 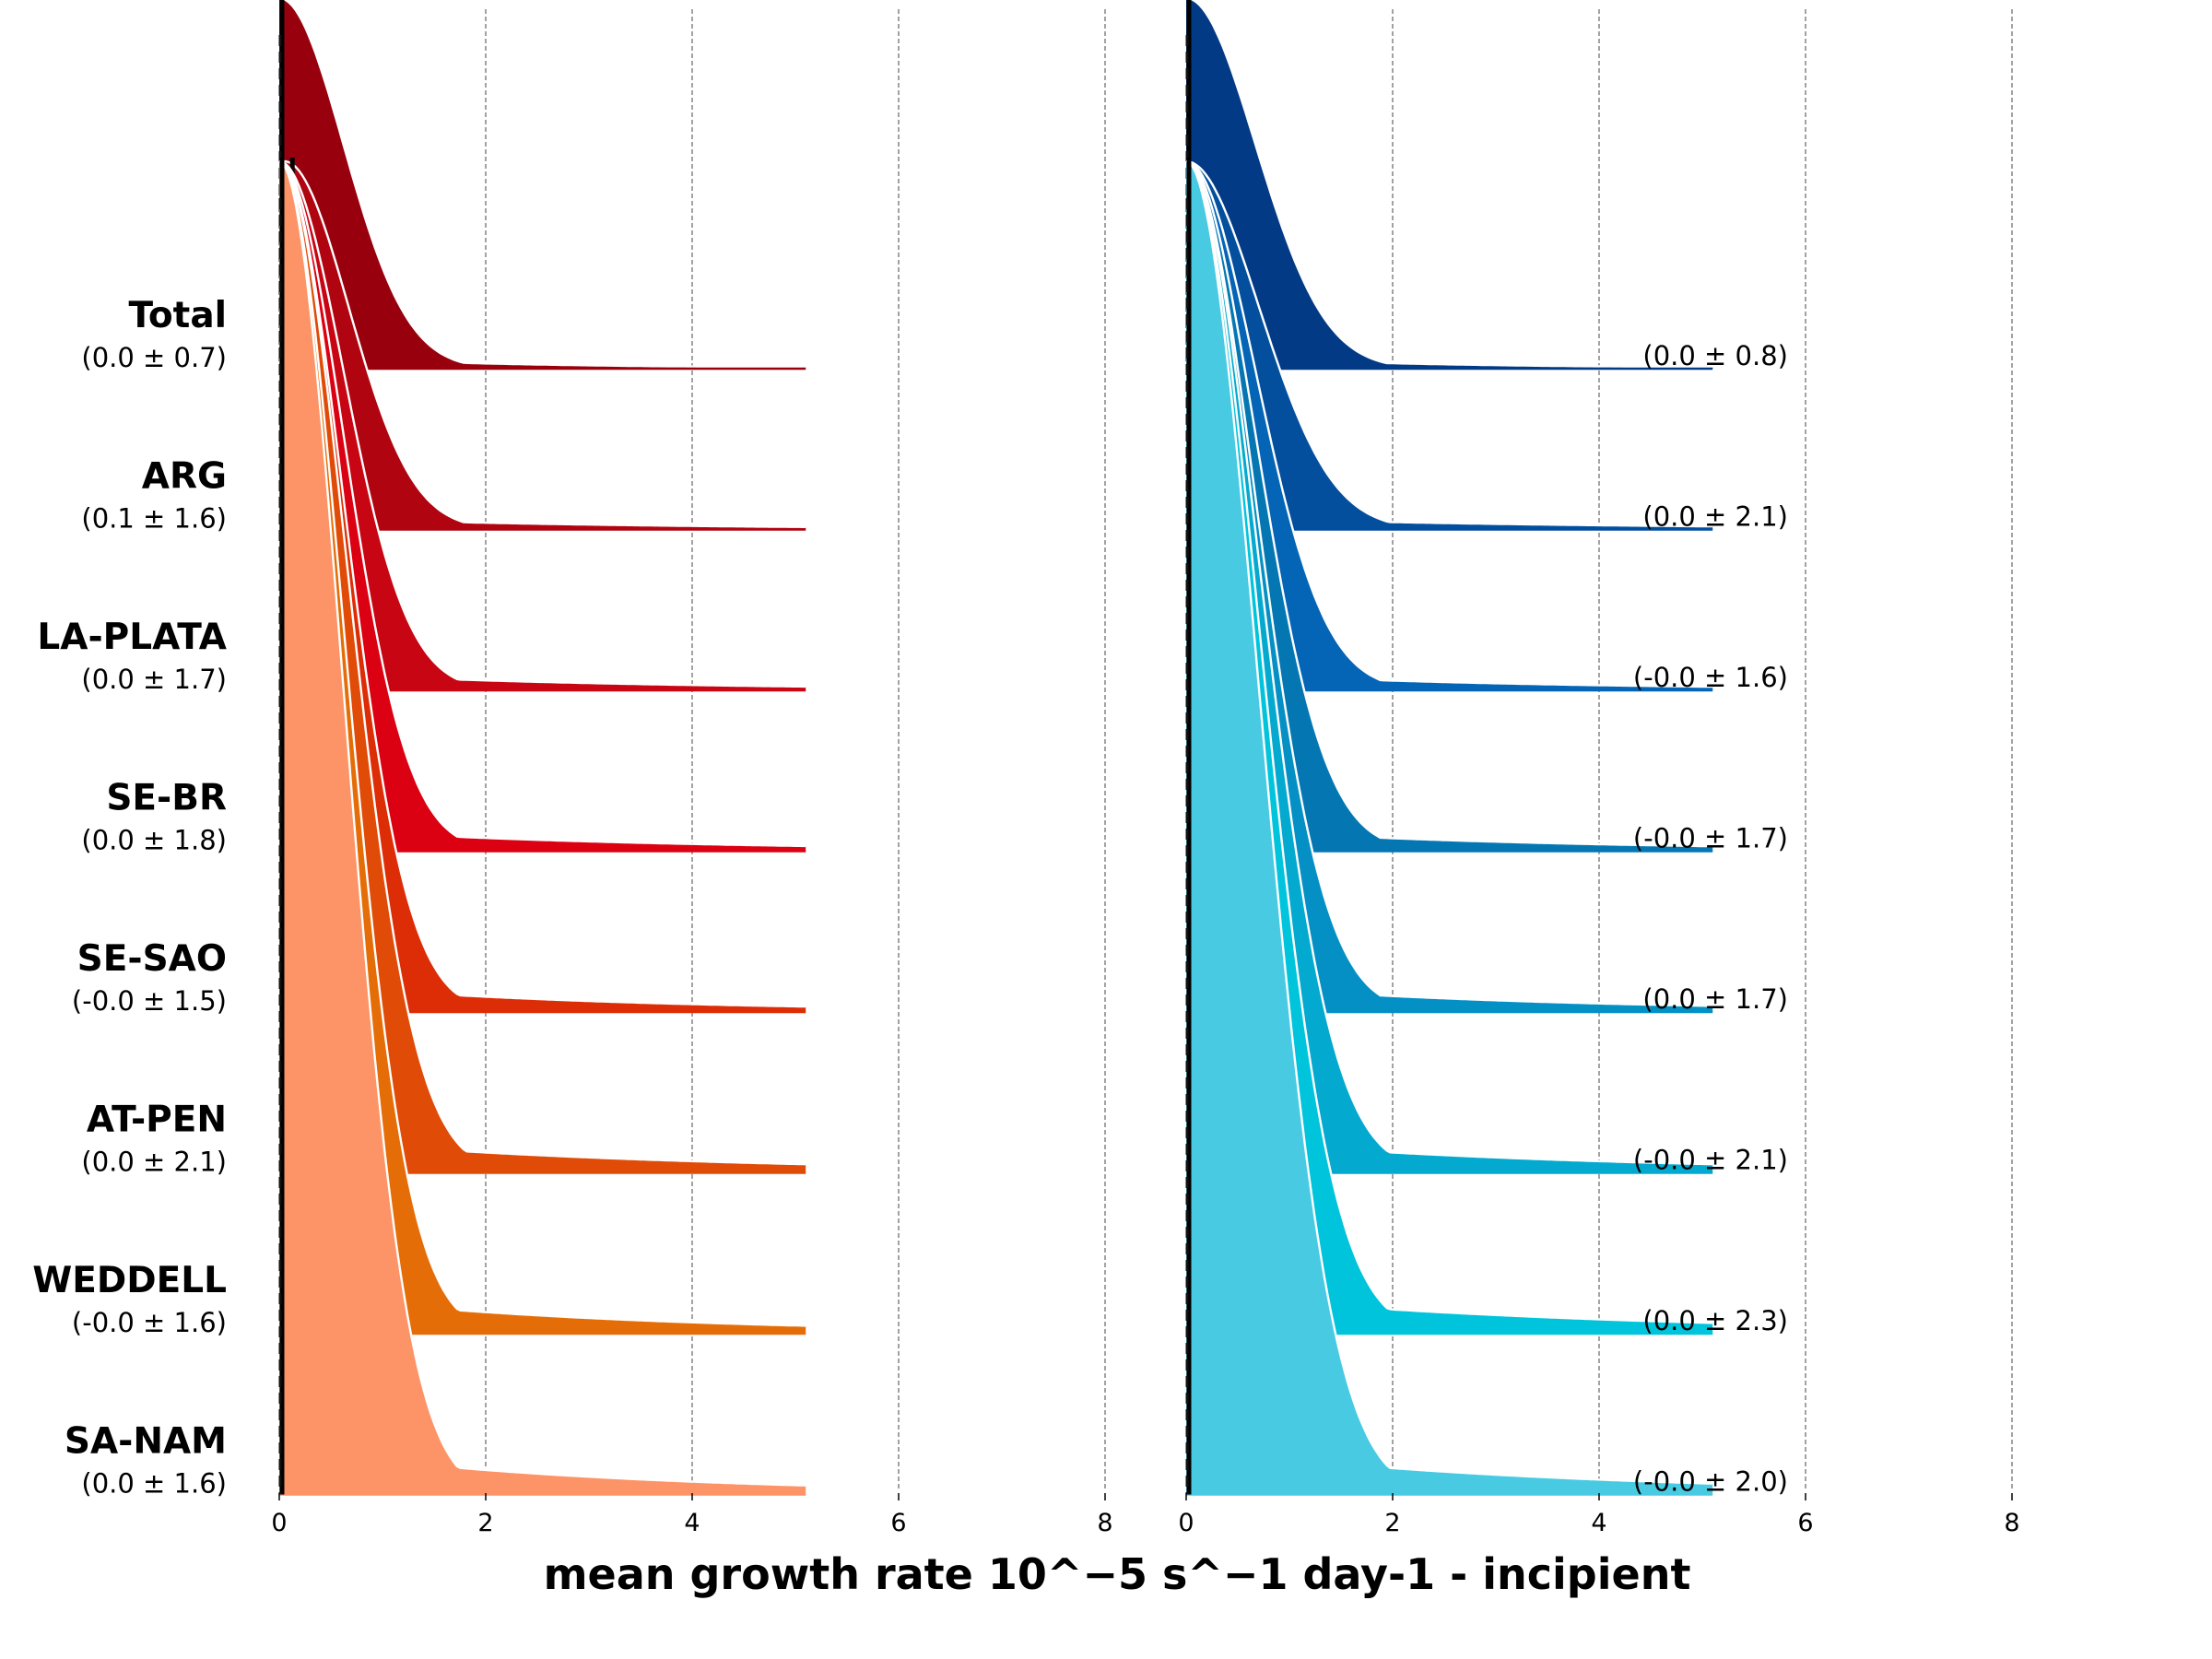 What do you see at coordinates (1710, 838) in the screenshot?
I see `region-stats-right: (-0.0 ± 1.7)` at bounding box center [1710, 838].